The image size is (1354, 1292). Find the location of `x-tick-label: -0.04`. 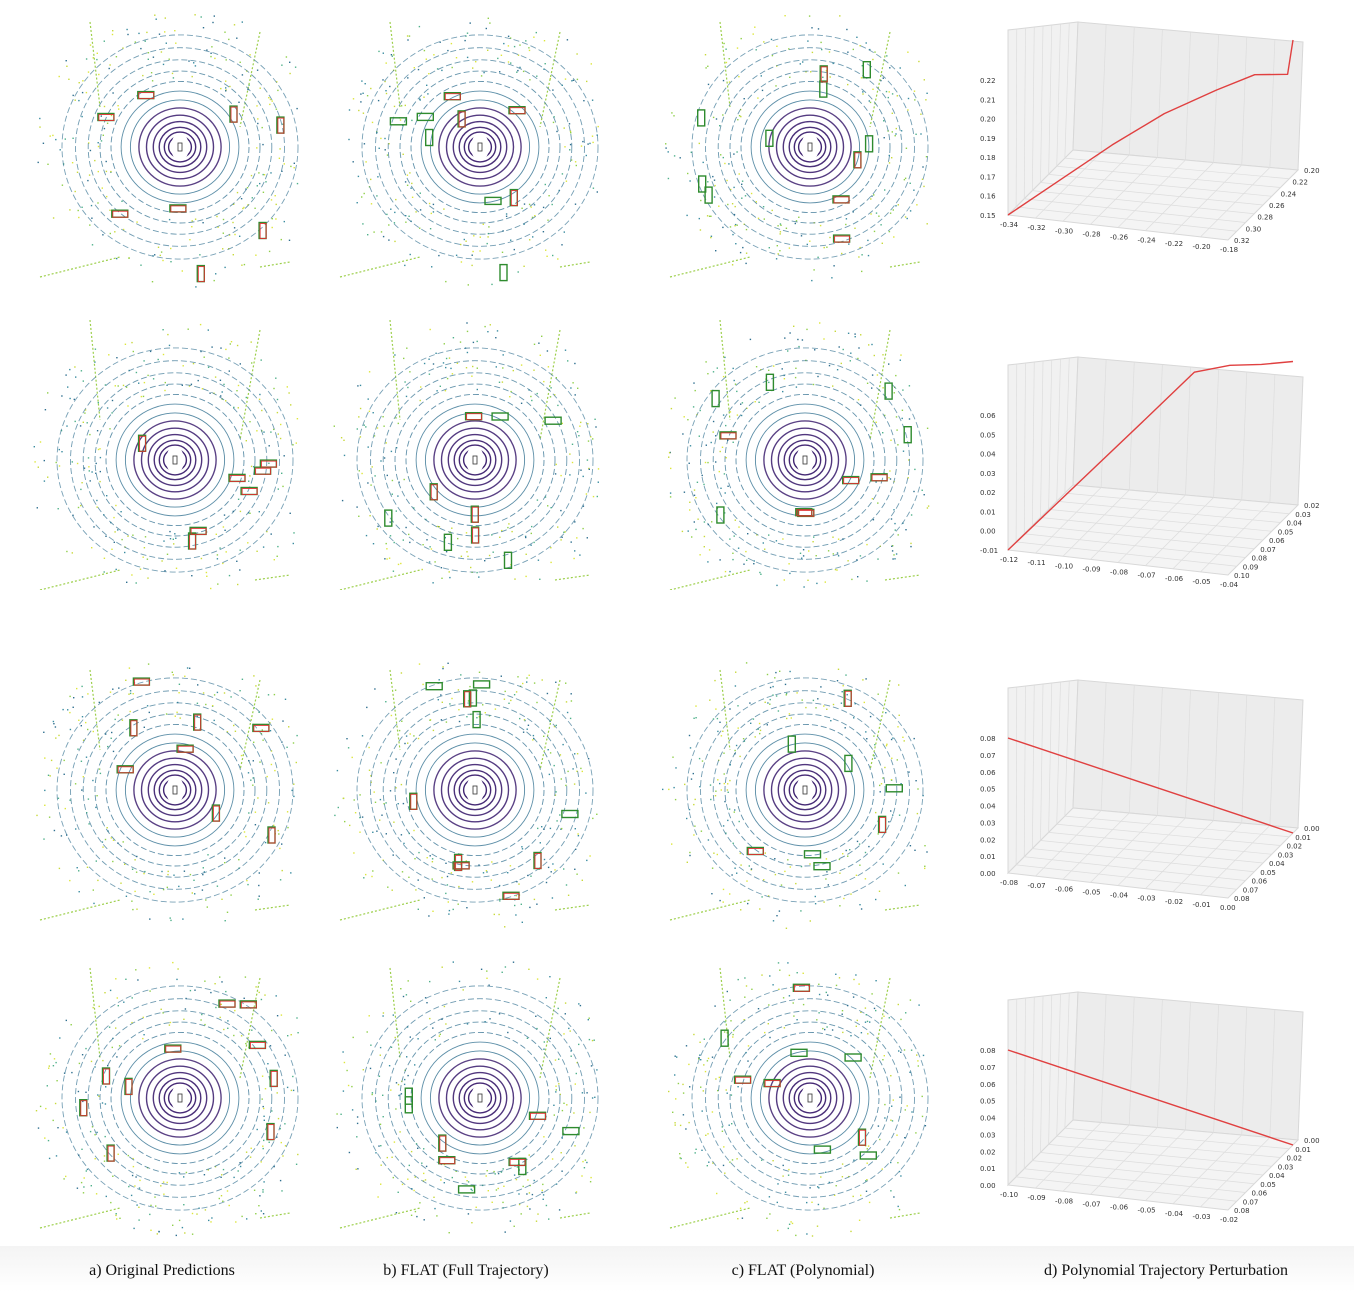

x-tick-label: -0.04 is located at coordinates (1174, 1214).